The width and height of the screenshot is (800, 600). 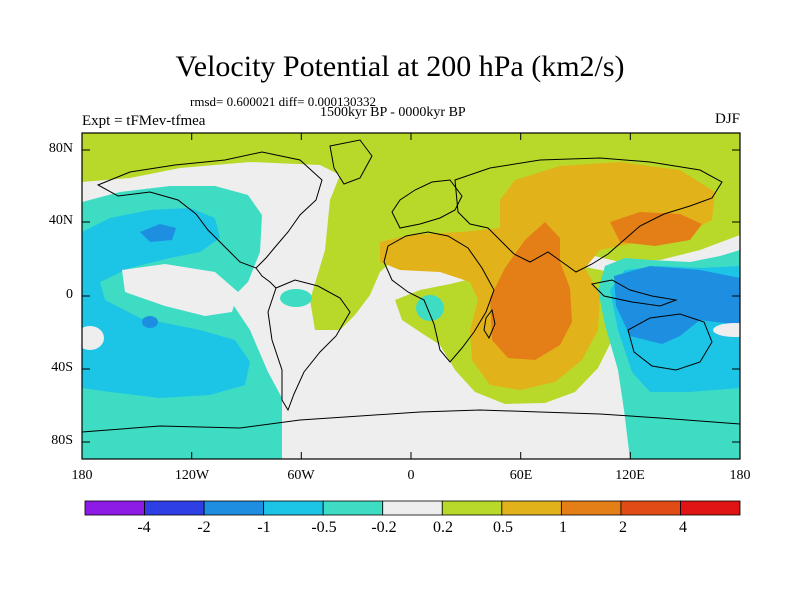 What do you see at coordinates (144, 527) in the screenshot?
I see `colorbar-label: -4` at bounding box center [144, 527].